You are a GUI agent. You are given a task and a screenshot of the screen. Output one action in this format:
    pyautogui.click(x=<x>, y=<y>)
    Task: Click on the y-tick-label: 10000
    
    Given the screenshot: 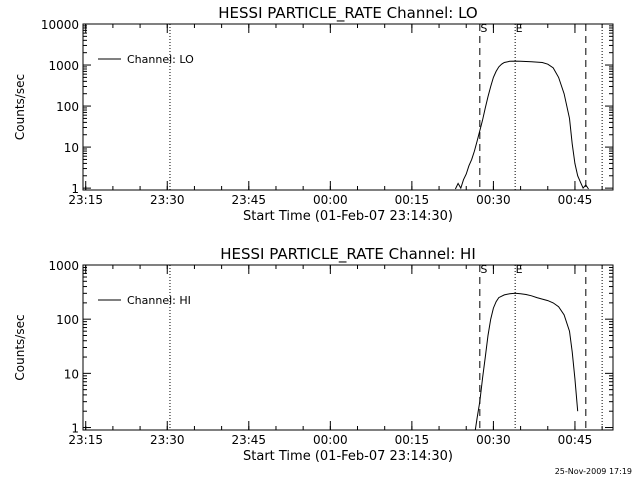 What is the action you would take?
    pyautogui.click(x=60, y=25)
    